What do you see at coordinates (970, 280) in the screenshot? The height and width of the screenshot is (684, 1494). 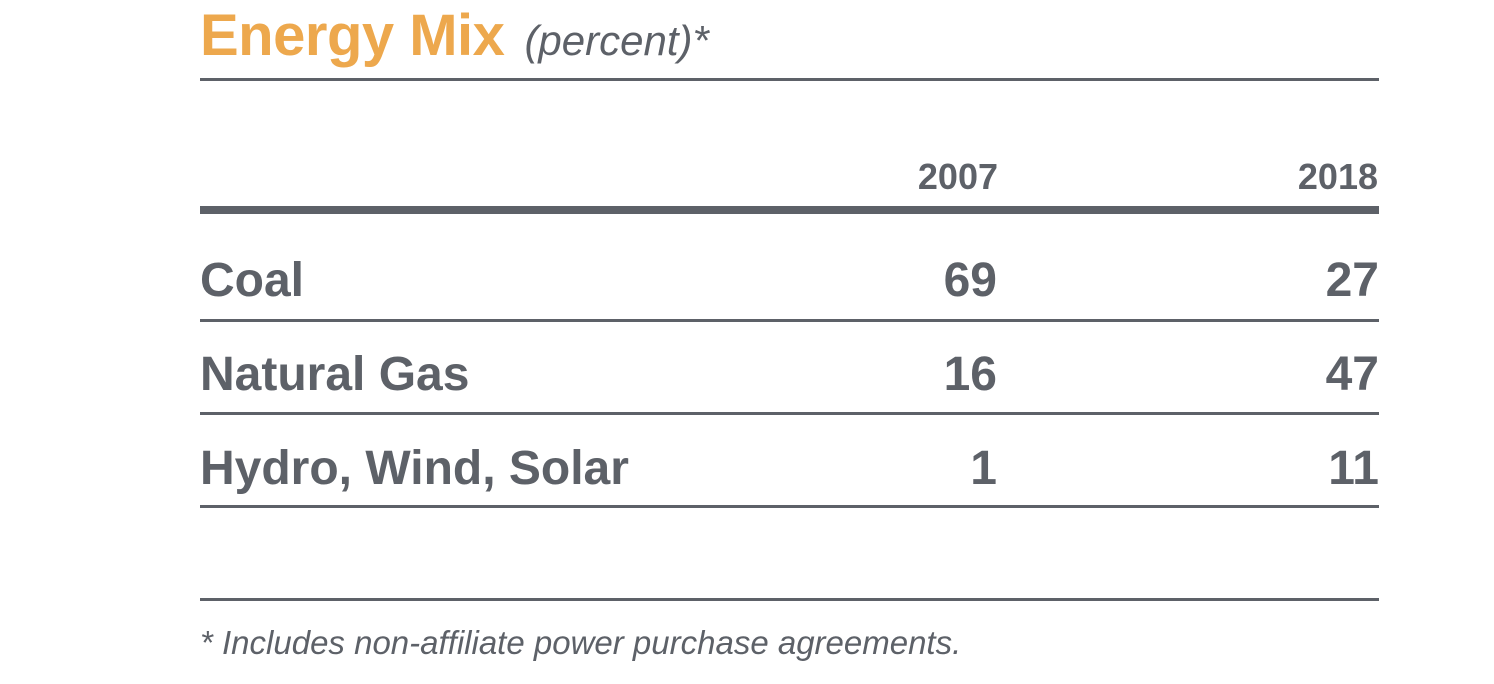 I see `cell-coal-2007: 69` at bounding box center [970, 280].